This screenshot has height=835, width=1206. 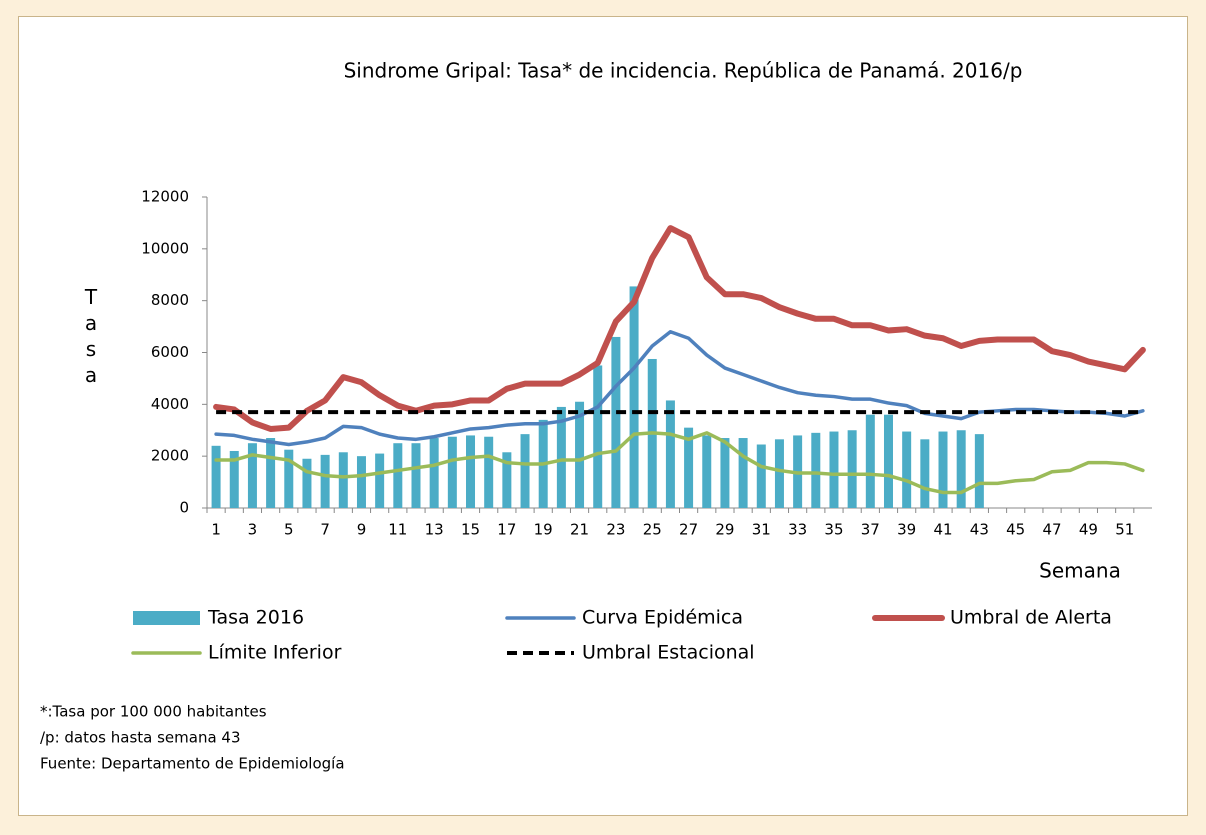 What do you see at coordinates (170, 300) in the screenshot?
I see `y-tick-label: 8000` at bounding box center [170, 300].